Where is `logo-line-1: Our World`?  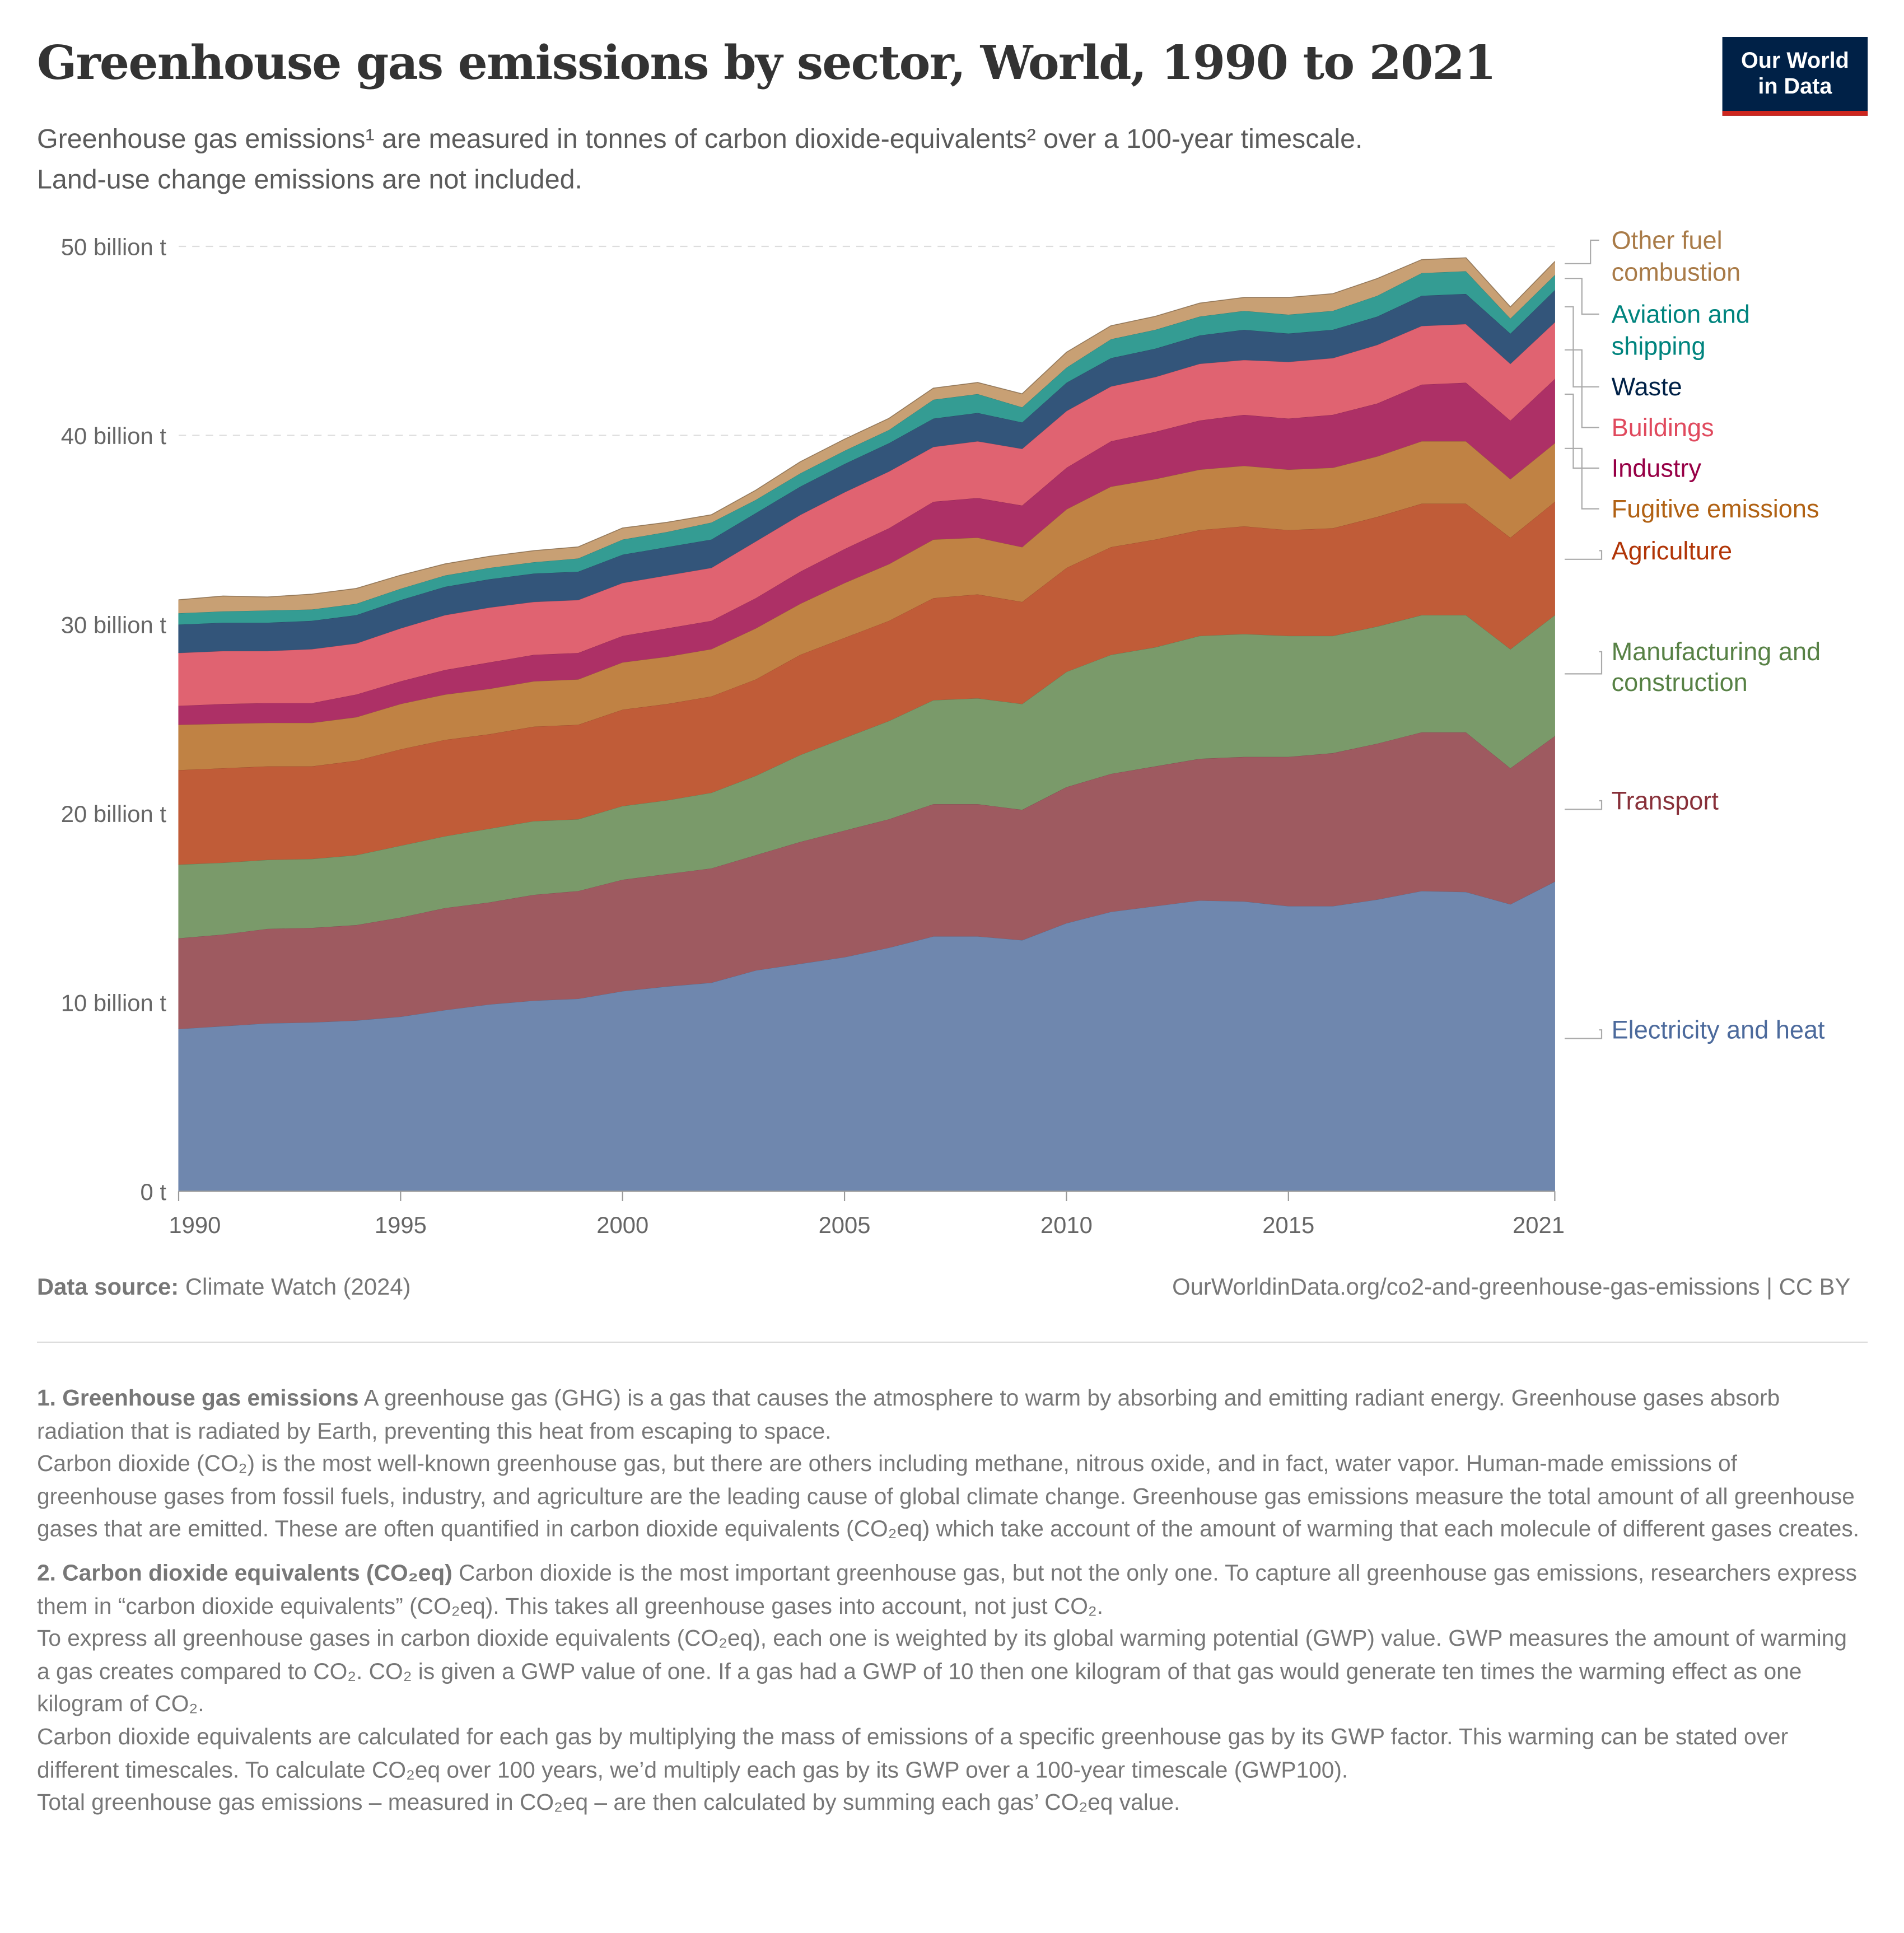 logo-line-1: Our World is located at coordinates (1795, 60).